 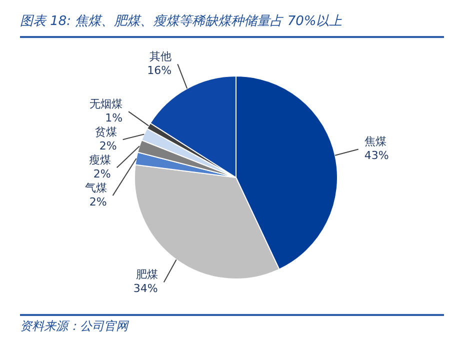 I want to click on slice-label: 无烟煤, so click(x=106, y=103).